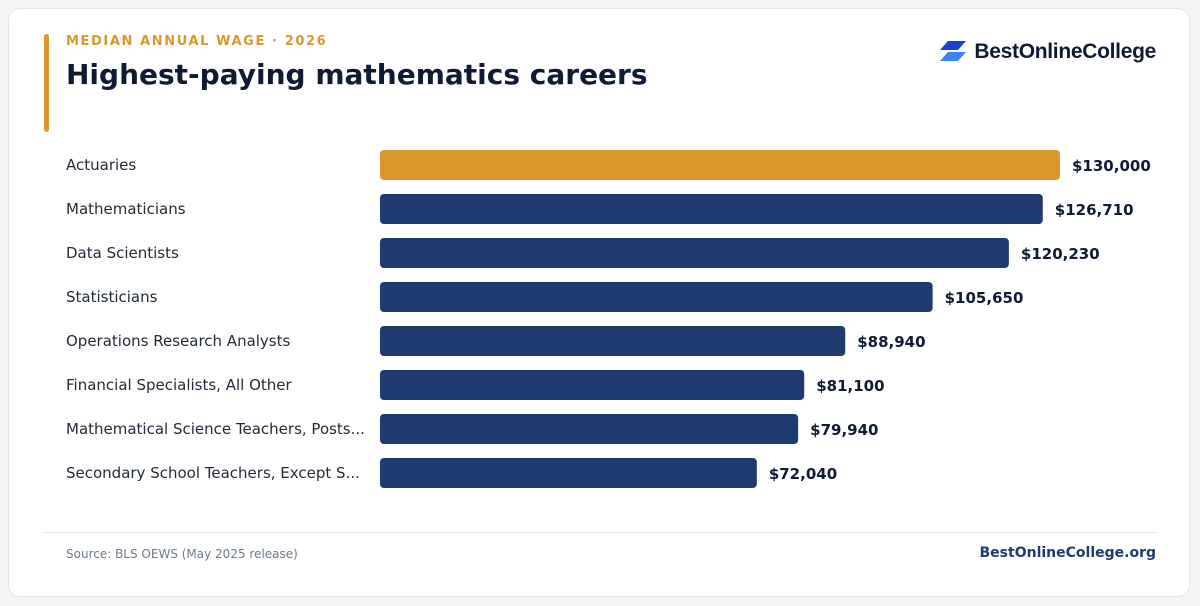  Describe the element at coordinates (182, 554) in the screenshot. I see `source-note: Source: BLS OEWS (May 2025 release)` at that location.